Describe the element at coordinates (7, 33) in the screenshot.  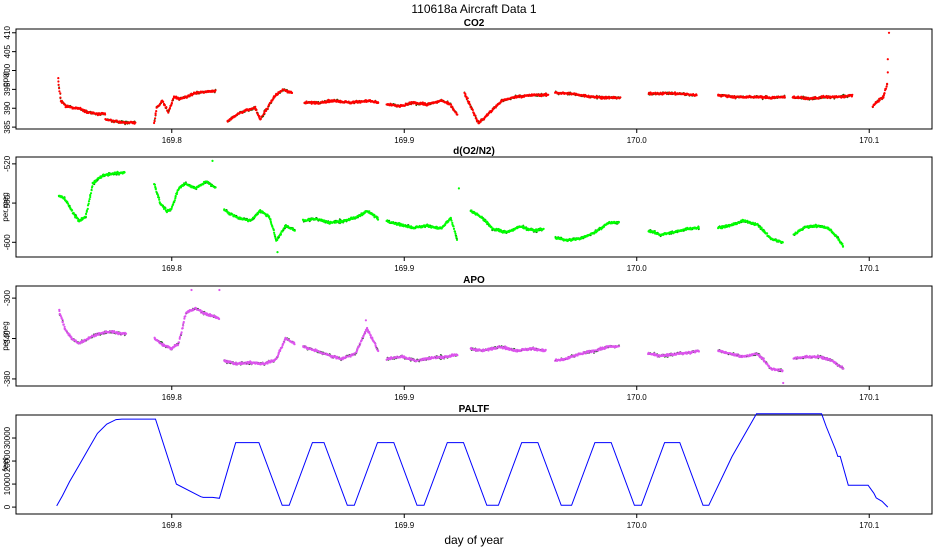
I see `y-tick-label: 410` at that location.